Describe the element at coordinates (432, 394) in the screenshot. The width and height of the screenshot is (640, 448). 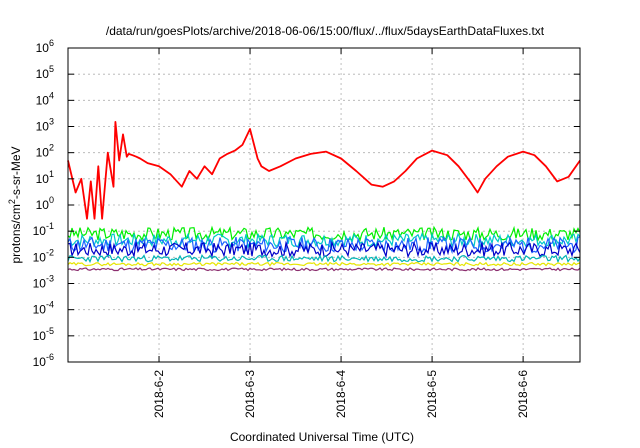
I see `x-tick-label: 2018-6-5` at that location.